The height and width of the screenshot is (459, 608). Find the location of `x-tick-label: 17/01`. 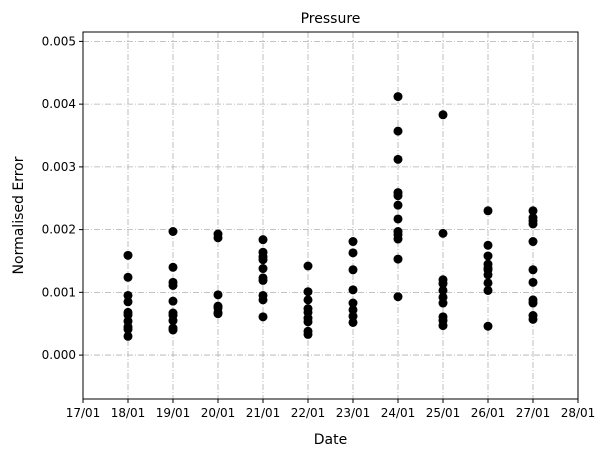

x-tick-label: 17/01 is located at coordinates (83, 413).